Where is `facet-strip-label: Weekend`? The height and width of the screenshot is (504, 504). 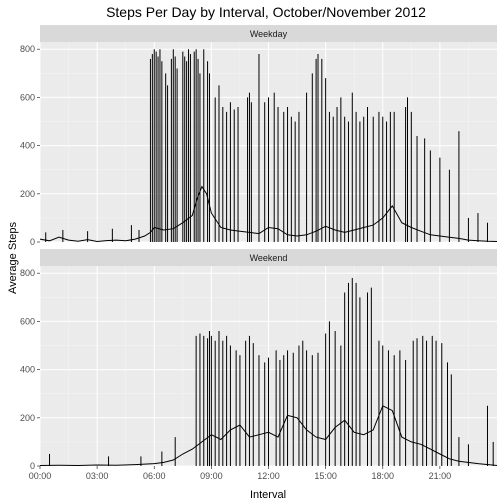 facet-strip-label: Weekend is located at coordinates (269, 258).